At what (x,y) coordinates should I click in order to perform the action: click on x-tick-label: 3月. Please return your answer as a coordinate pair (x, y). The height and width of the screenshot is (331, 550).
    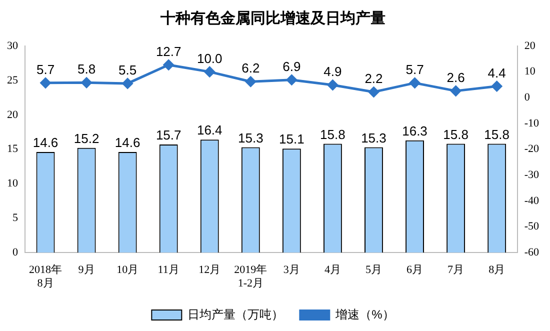
    Looking at the image, I should click on (291, 270).